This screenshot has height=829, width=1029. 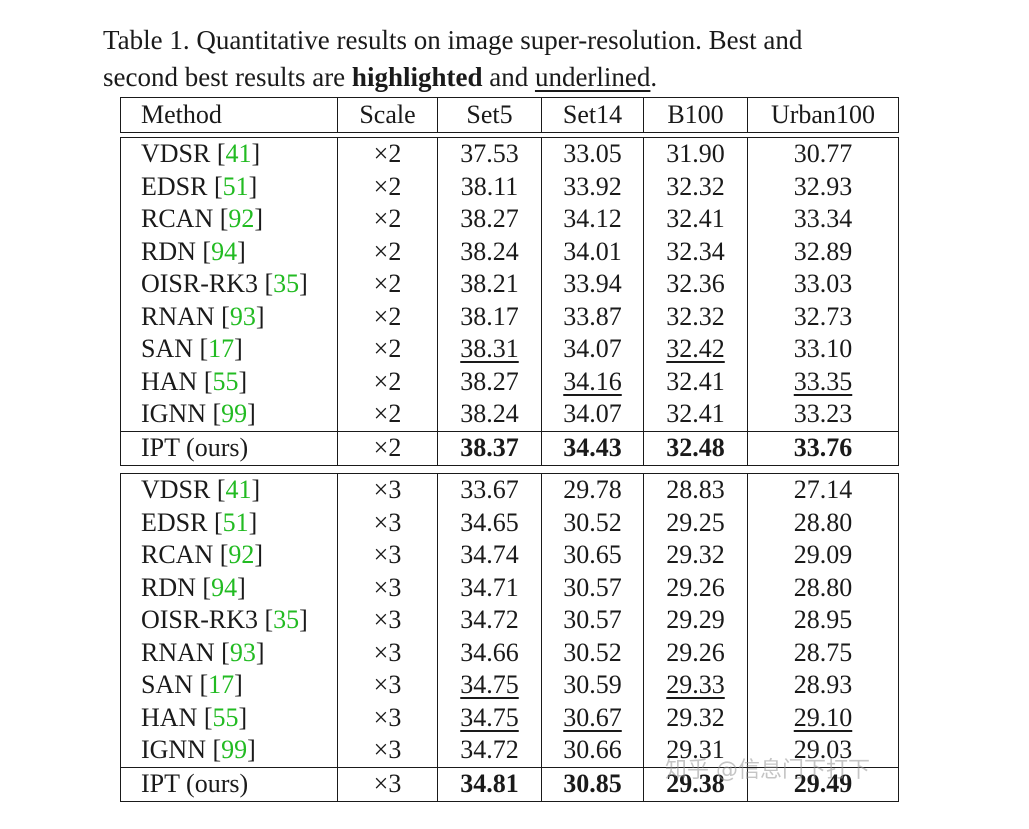 I want to click on value: 32.73, so click(x=823, y=316).